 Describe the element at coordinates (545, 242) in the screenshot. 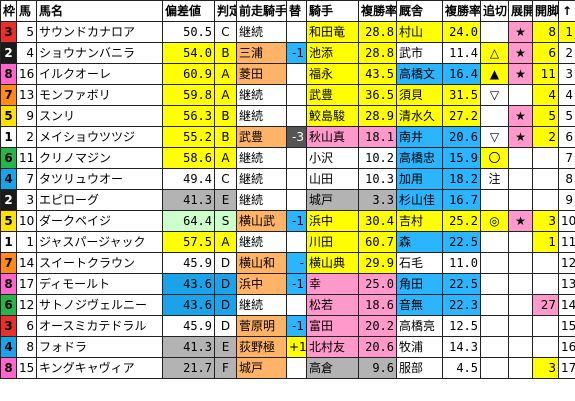

I see `kaikyaku-cell: 1` at that location.